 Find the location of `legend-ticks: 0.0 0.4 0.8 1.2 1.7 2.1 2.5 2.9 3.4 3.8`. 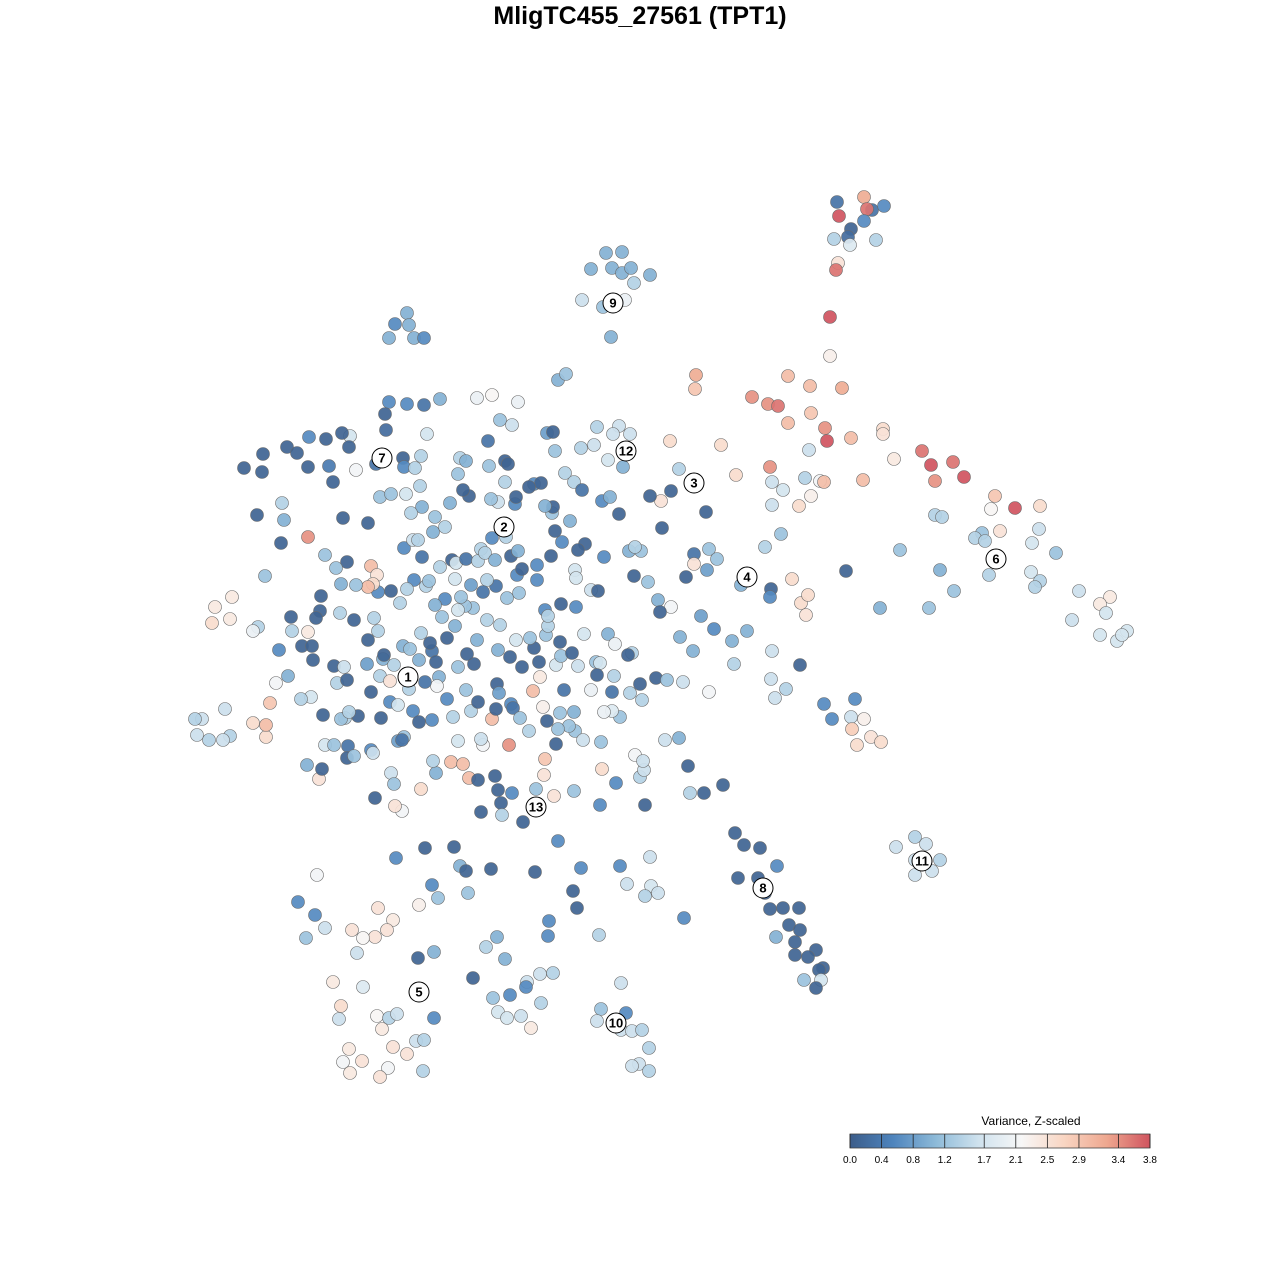

legend-ticks: 0.0 0.4 0.8 1.2 1.7 2.1 2.5 2.9 3.4 3.8 is located at coordinates (1000, 1150).